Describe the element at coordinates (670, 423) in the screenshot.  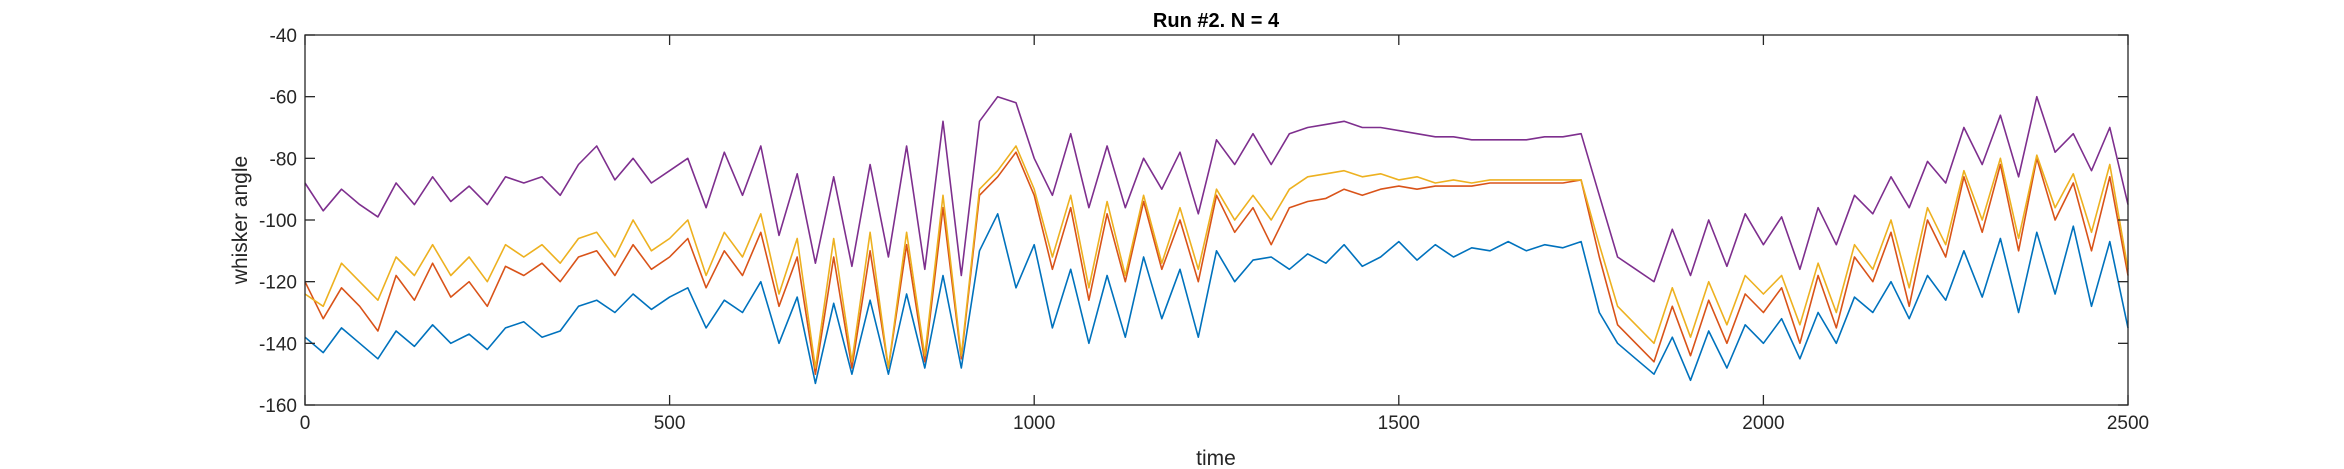
I see `x-tick-label: 500` at that location.